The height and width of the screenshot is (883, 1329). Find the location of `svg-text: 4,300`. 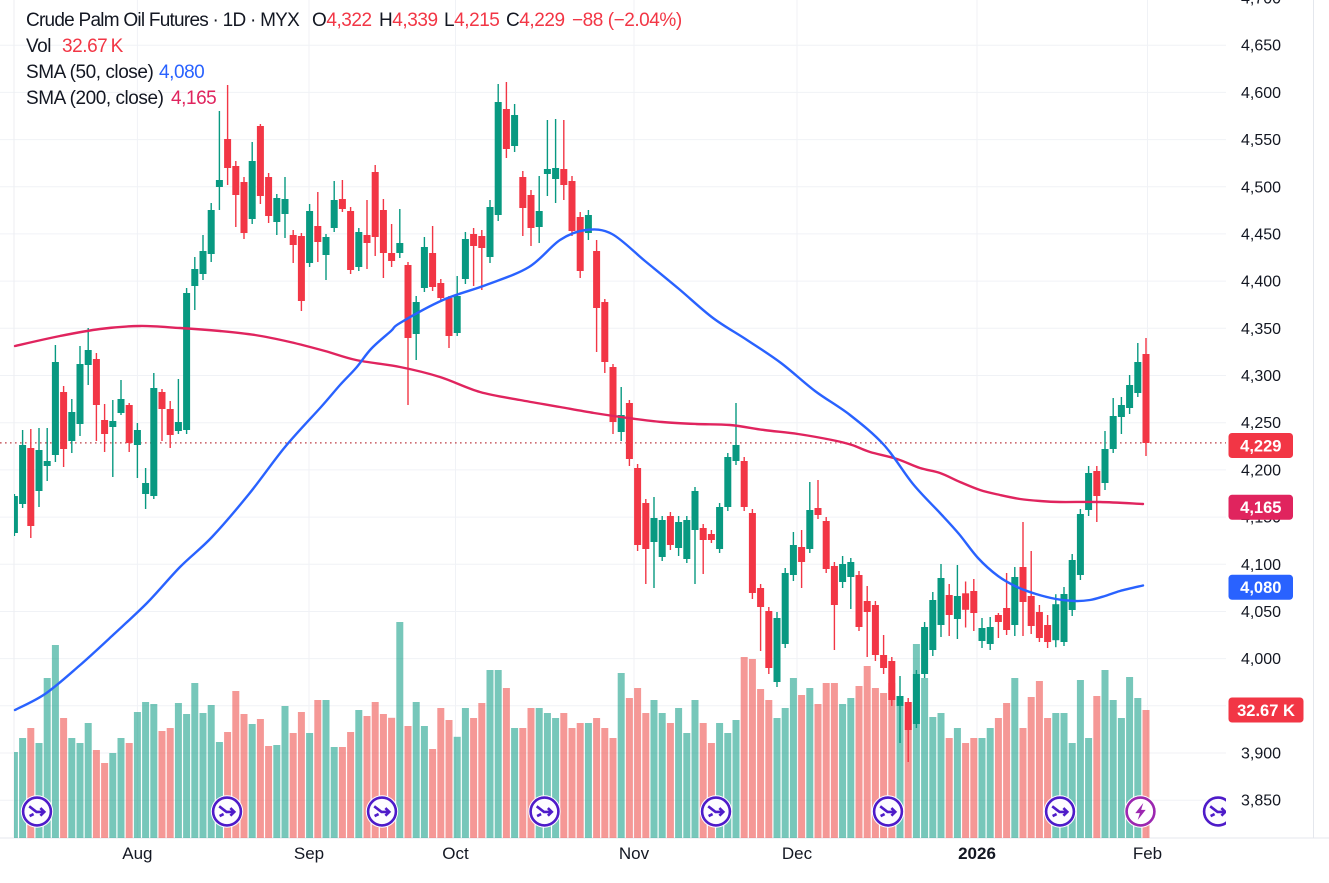

svg-text: 4,300 is located at coordinates (1261, 376).